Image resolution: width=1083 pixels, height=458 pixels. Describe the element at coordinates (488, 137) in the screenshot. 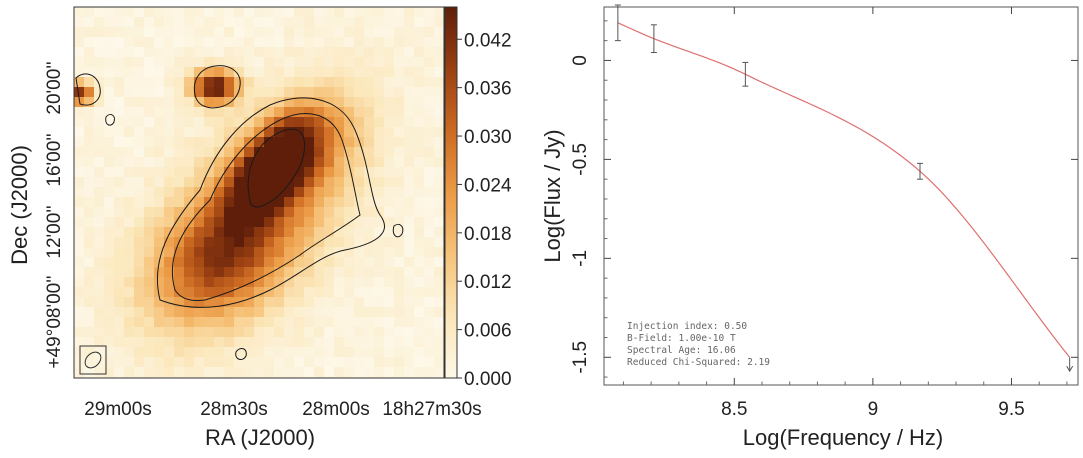

I see `colorbar-tick-label: 0.030` at that location.